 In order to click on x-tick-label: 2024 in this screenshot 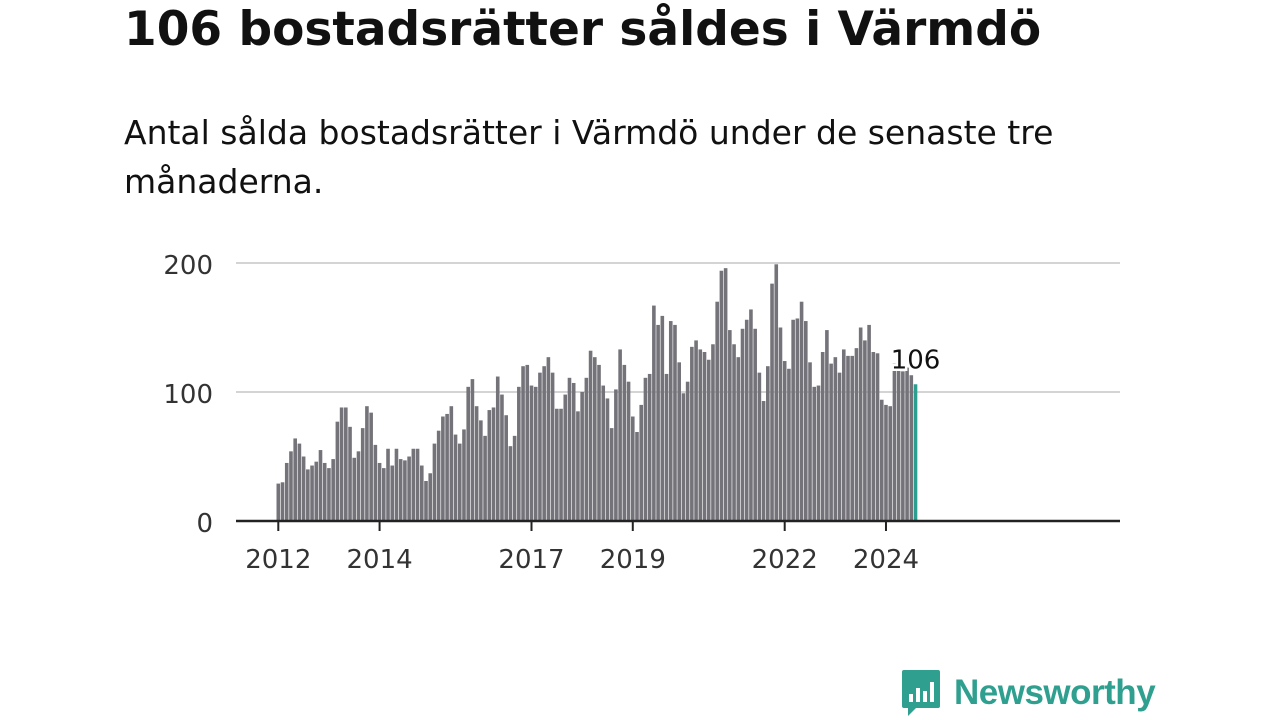, I will do `click(886, 560)`.